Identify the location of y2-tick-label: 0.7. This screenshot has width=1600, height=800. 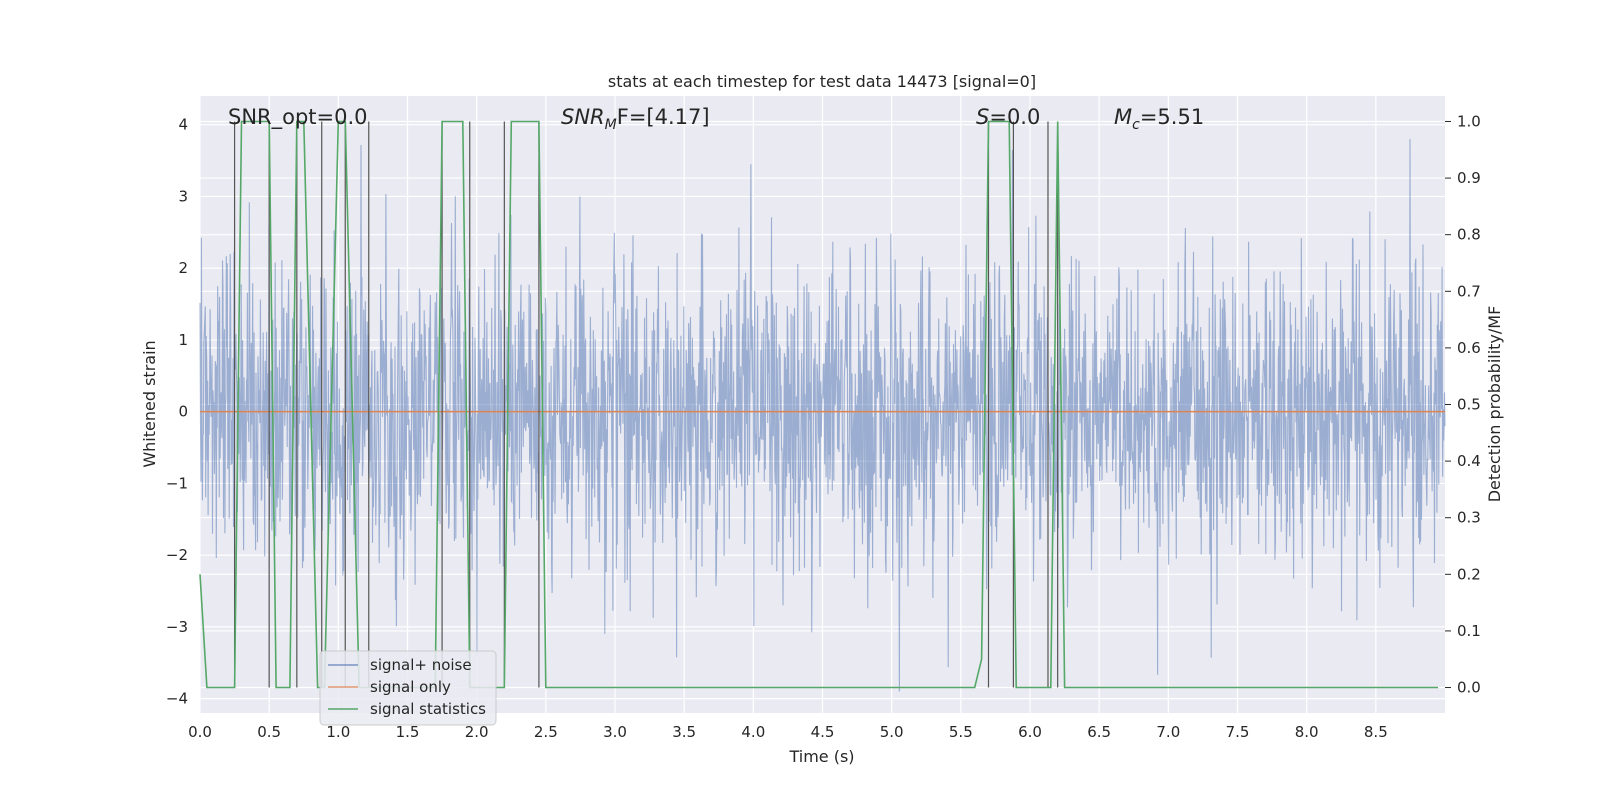
(1469, 291).